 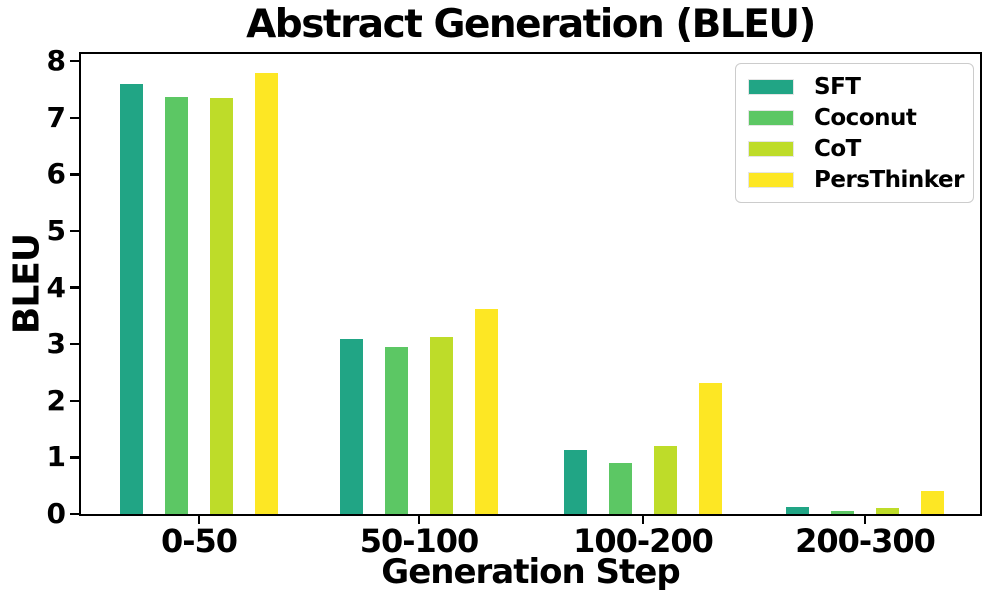 I want to click on legend-item-sft: SFT, so click(x=854, y=86).